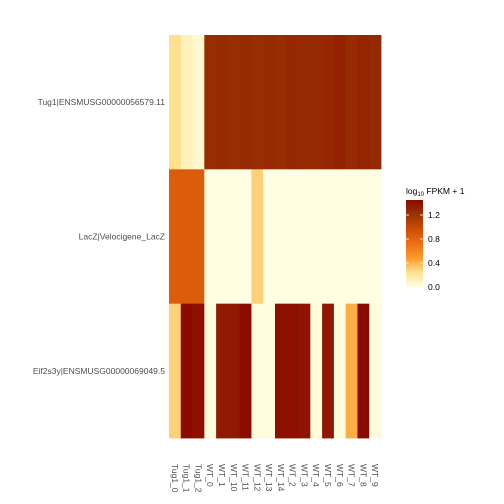 The width and height of the screenshot is (504, 504). What do you see at coordinates (328, 475) in the screenshot?
I see `column-label: WT_5` at bounding box center [328, 475].